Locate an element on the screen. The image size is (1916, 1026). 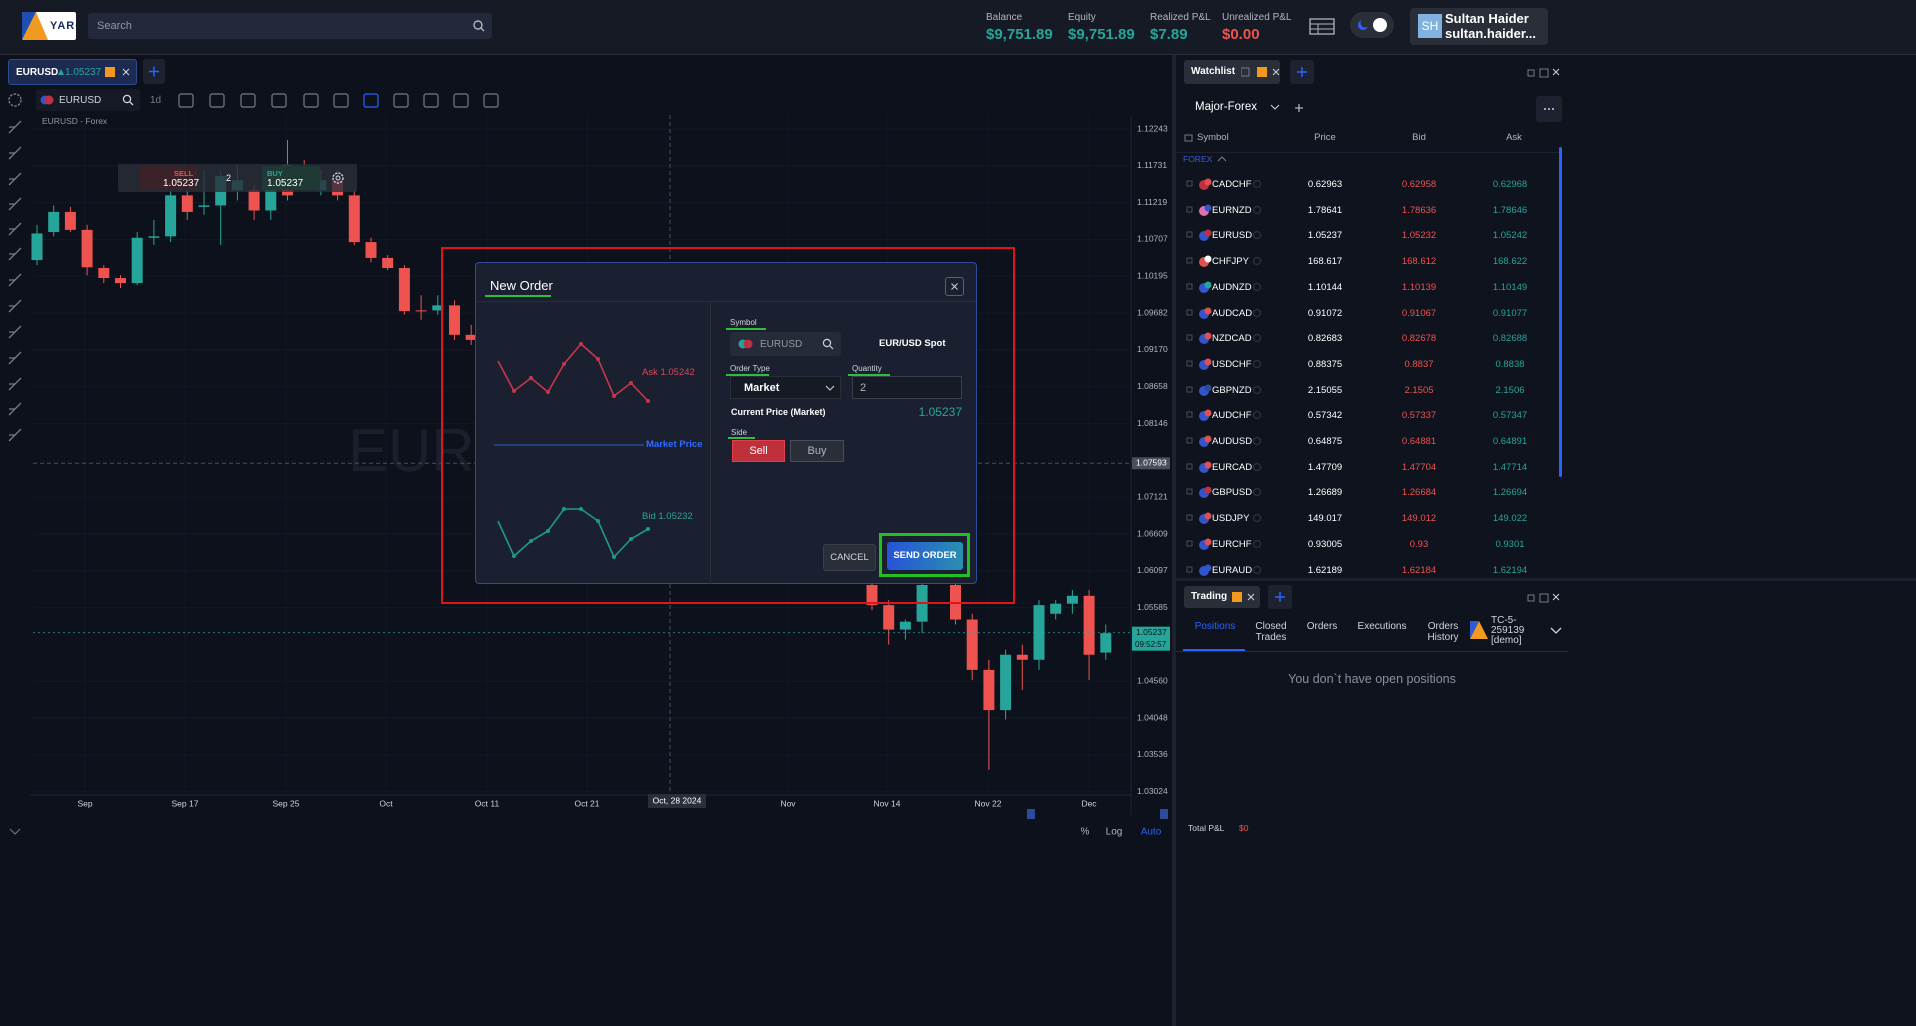
order-type-select: Market is located at coordinates (785, 387).